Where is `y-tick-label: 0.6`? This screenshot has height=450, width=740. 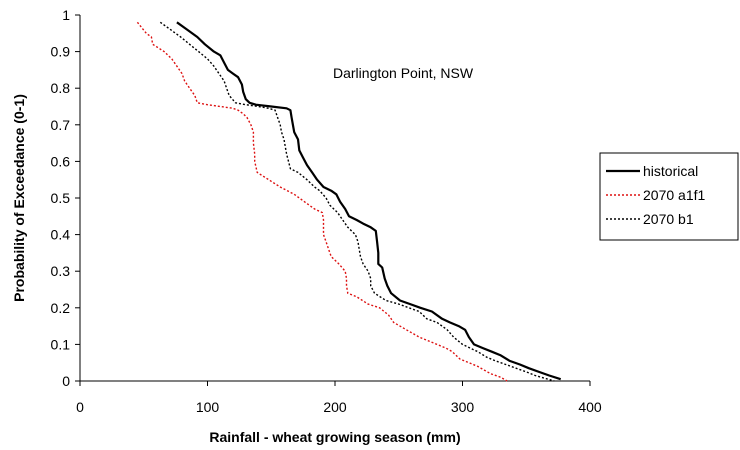 y-tick-label: 0.6 is located at coordinates (61, 161).